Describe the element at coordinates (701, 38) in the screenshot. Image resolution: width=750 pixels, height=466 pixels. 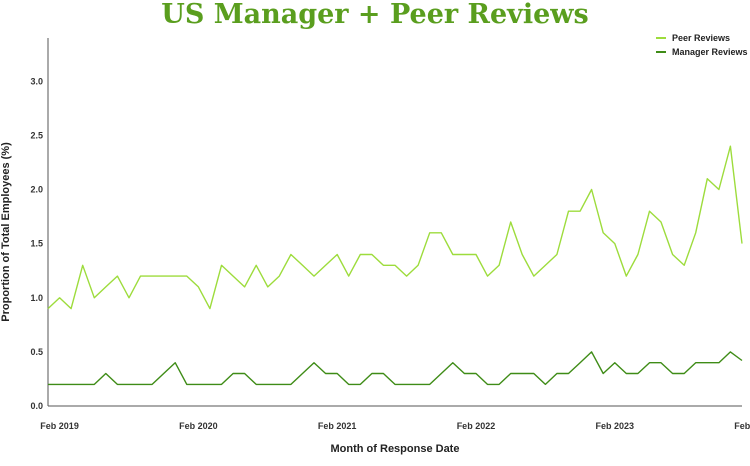
I see `legend-label: Peer Reviews` at that location.